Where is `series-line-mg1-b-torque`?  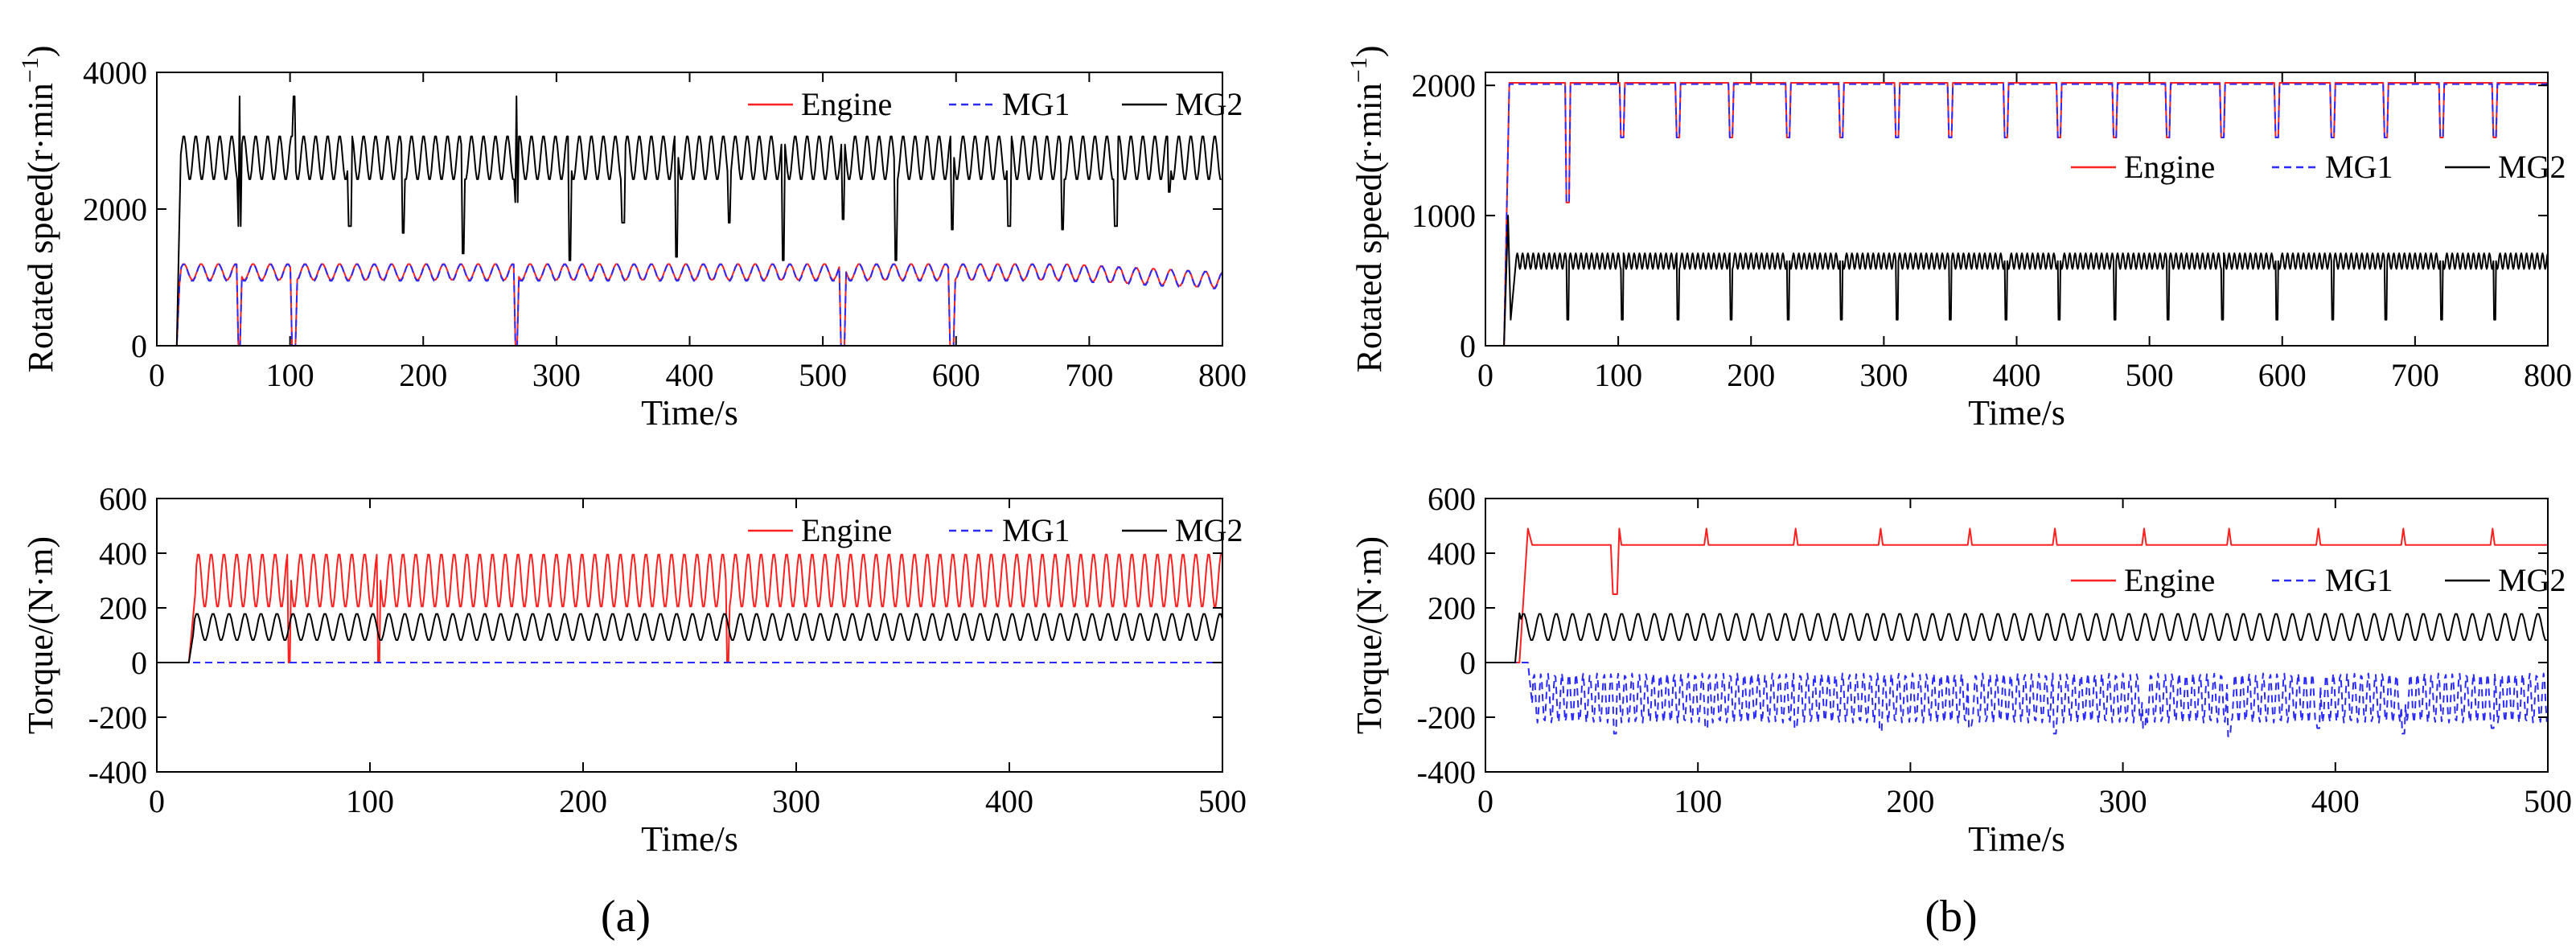
series-line-mg1-b-torque is located at coordinates (2016, 699).